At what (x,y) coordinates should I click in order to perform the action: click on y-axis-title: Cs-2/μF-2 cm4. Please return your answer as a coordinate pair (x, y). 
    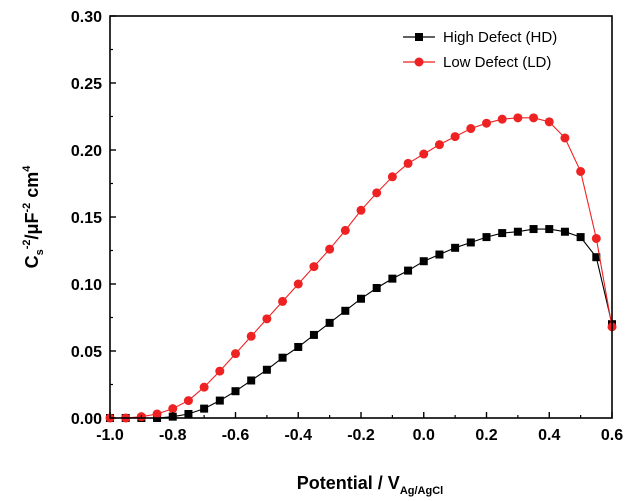
    Looking at the image, I should click on (33, 217).